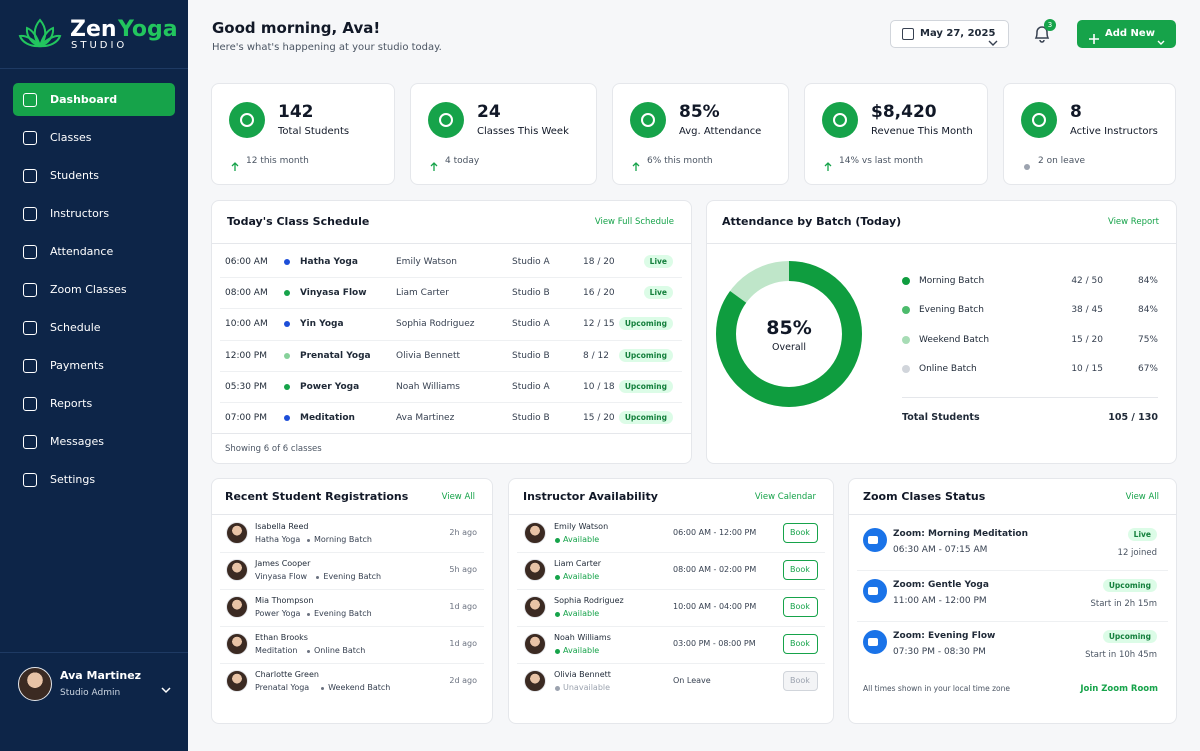 This screenshot has width=1200, height=751. What do you see at coordinates (785, 497) in the screenshot?
I see `card-link: View Calendar` at bounding box center [785, 497].